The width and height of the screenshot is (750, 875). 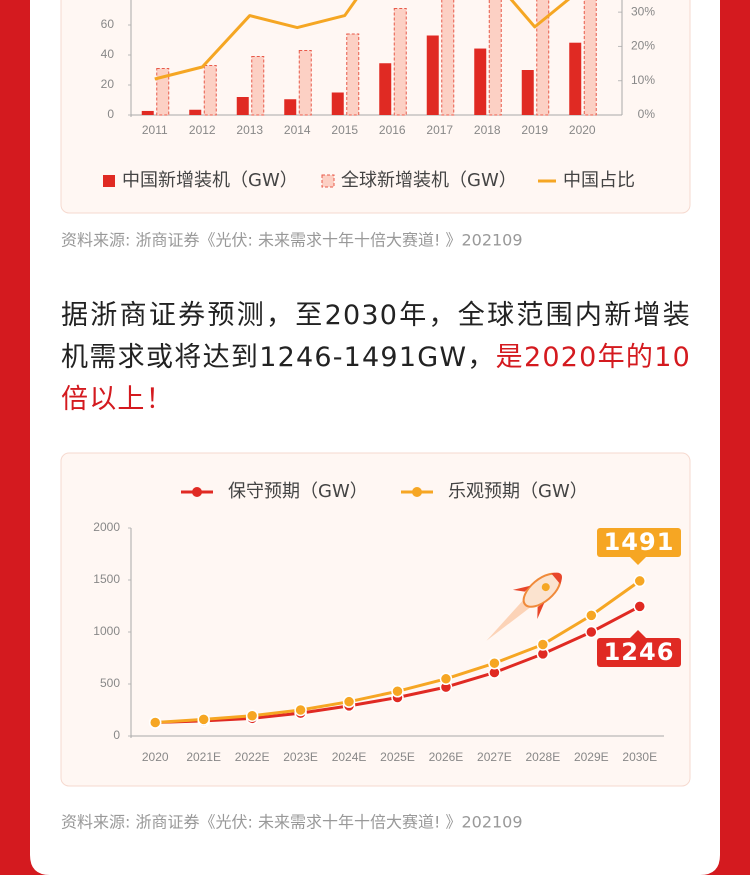 I want to click on x-tick-label: 2018, so click(x=487, y=130).